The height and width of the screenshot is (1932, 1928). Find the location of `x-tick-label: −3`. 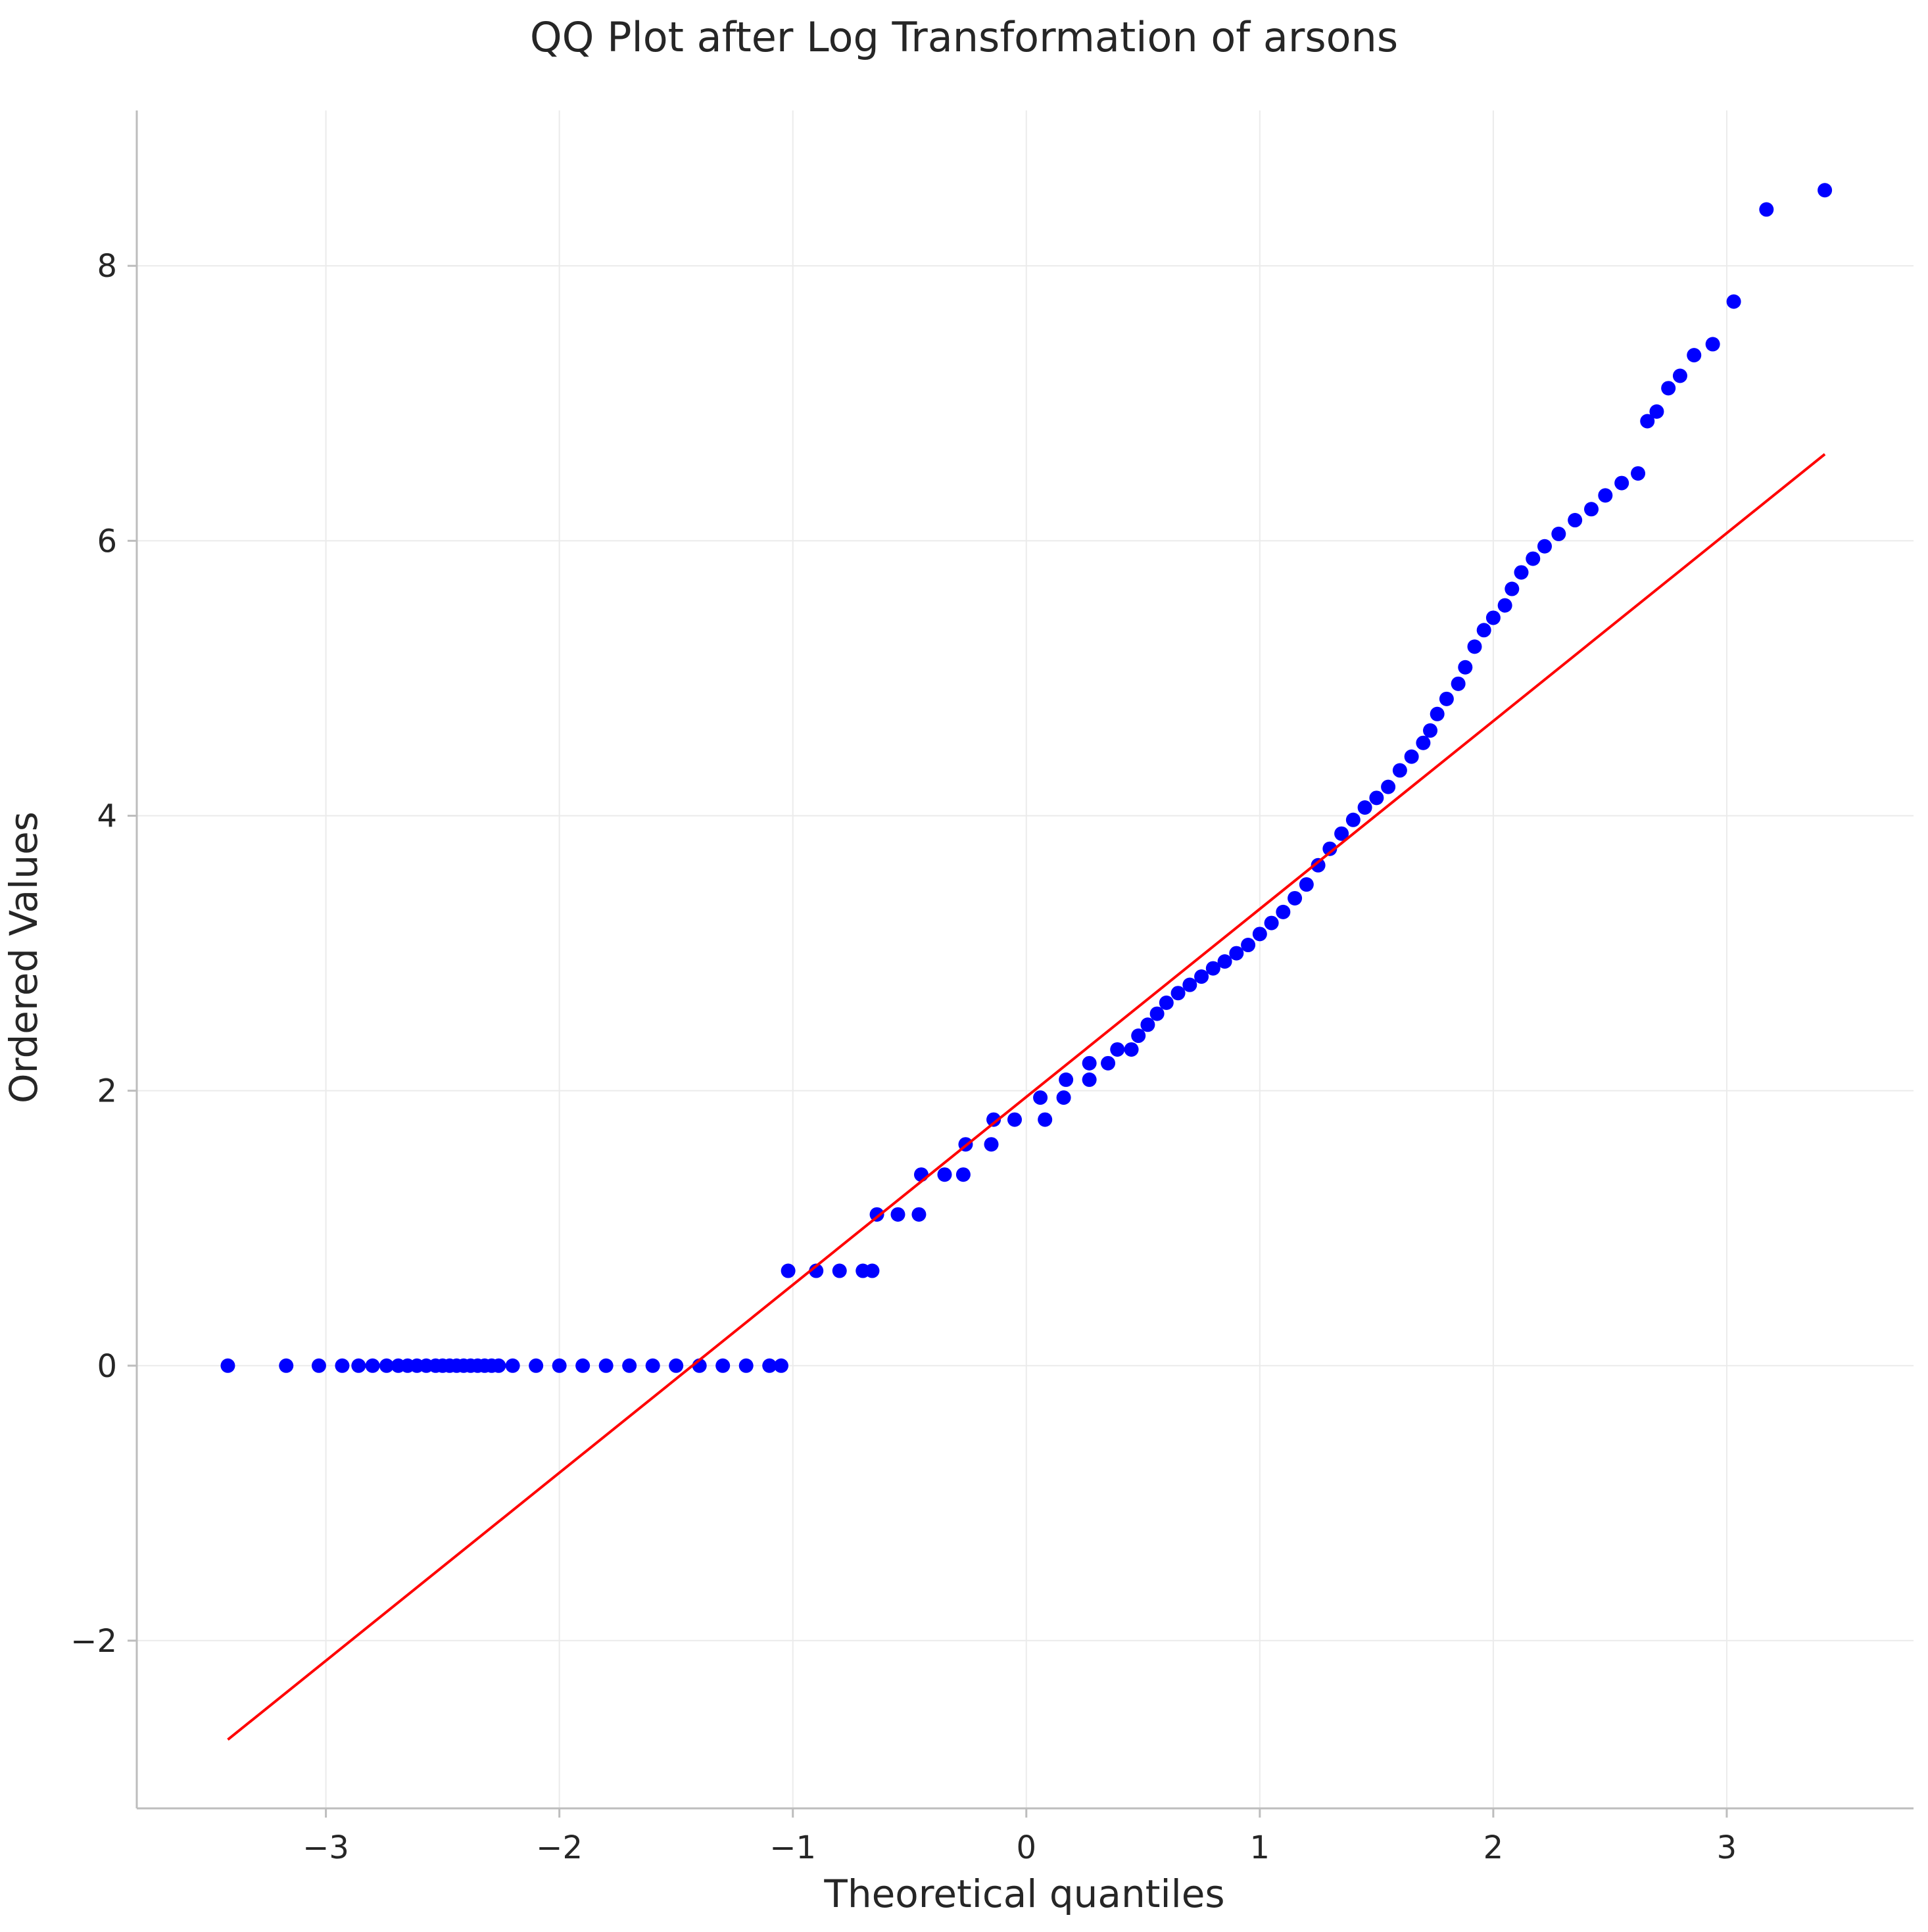

x-tick-label: −3 is located at coordinates (325, 1847).